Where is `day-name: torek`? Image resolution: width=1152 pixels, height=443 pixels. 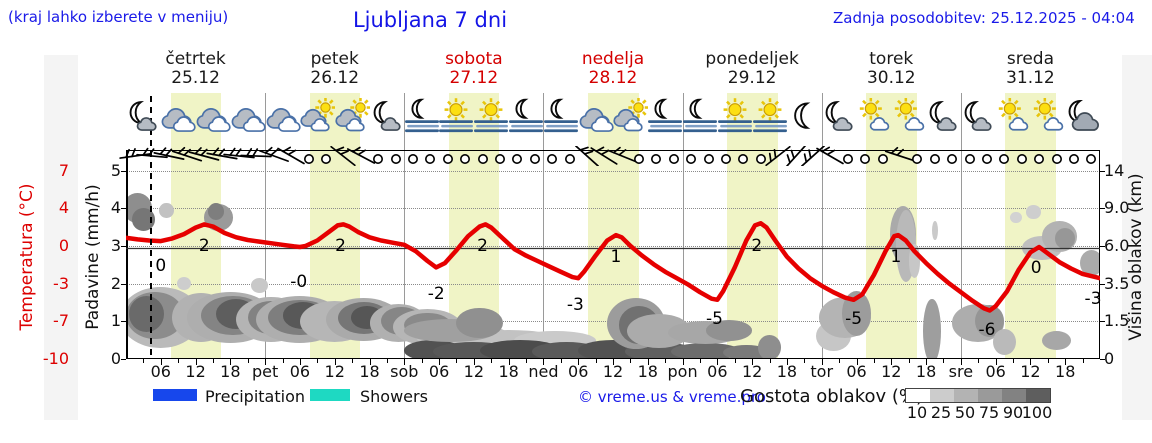
day-name: torek is located at coordinates (891, 59).